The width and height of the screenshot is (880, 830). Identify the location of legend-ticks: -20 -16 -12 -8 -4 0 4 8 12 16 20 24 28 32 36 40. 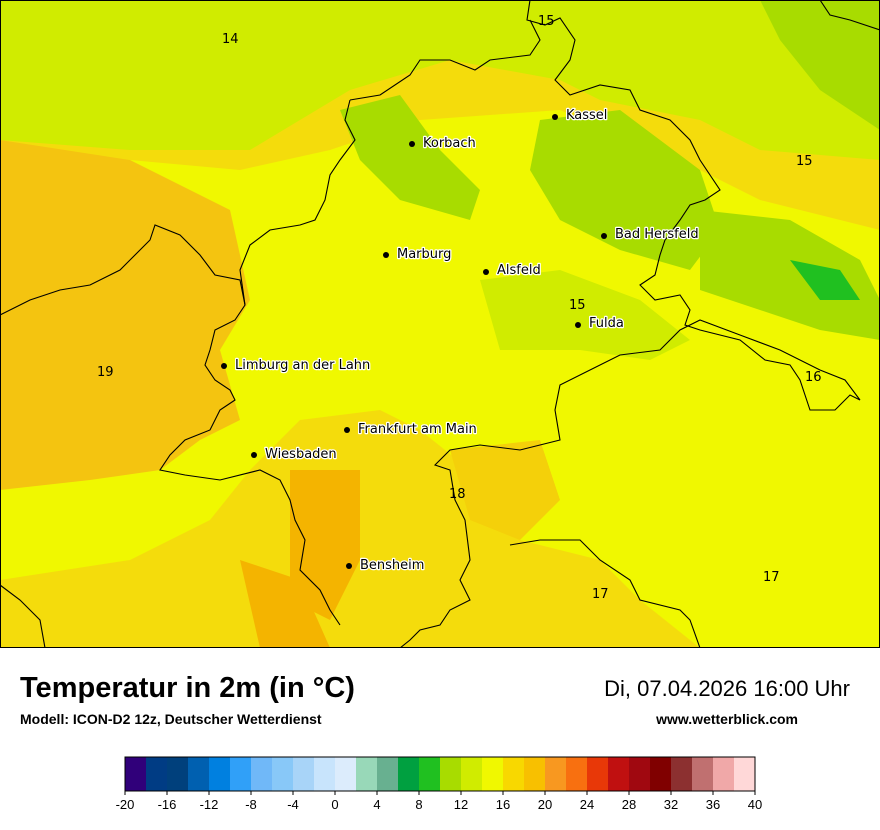
(439, 801).